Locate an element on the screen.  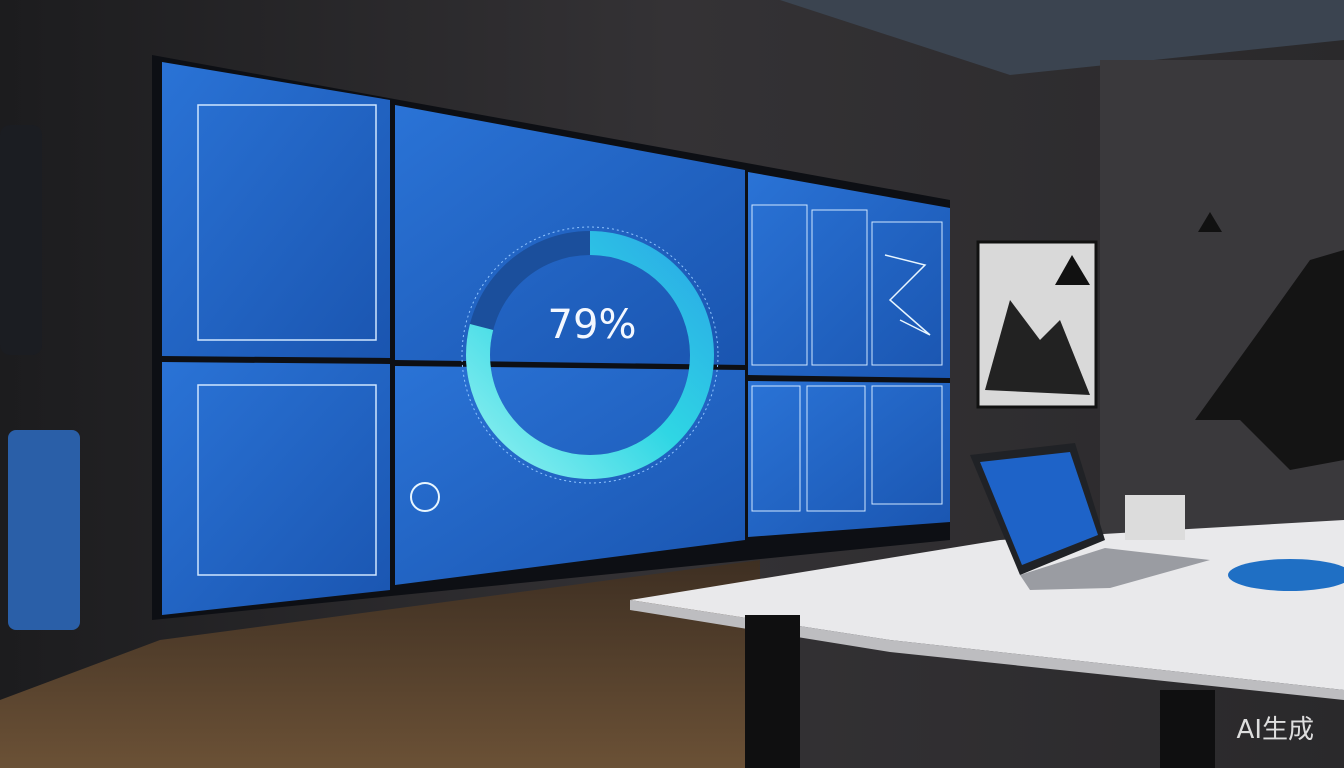
gauge-fill is located at coordinates (590, 355).